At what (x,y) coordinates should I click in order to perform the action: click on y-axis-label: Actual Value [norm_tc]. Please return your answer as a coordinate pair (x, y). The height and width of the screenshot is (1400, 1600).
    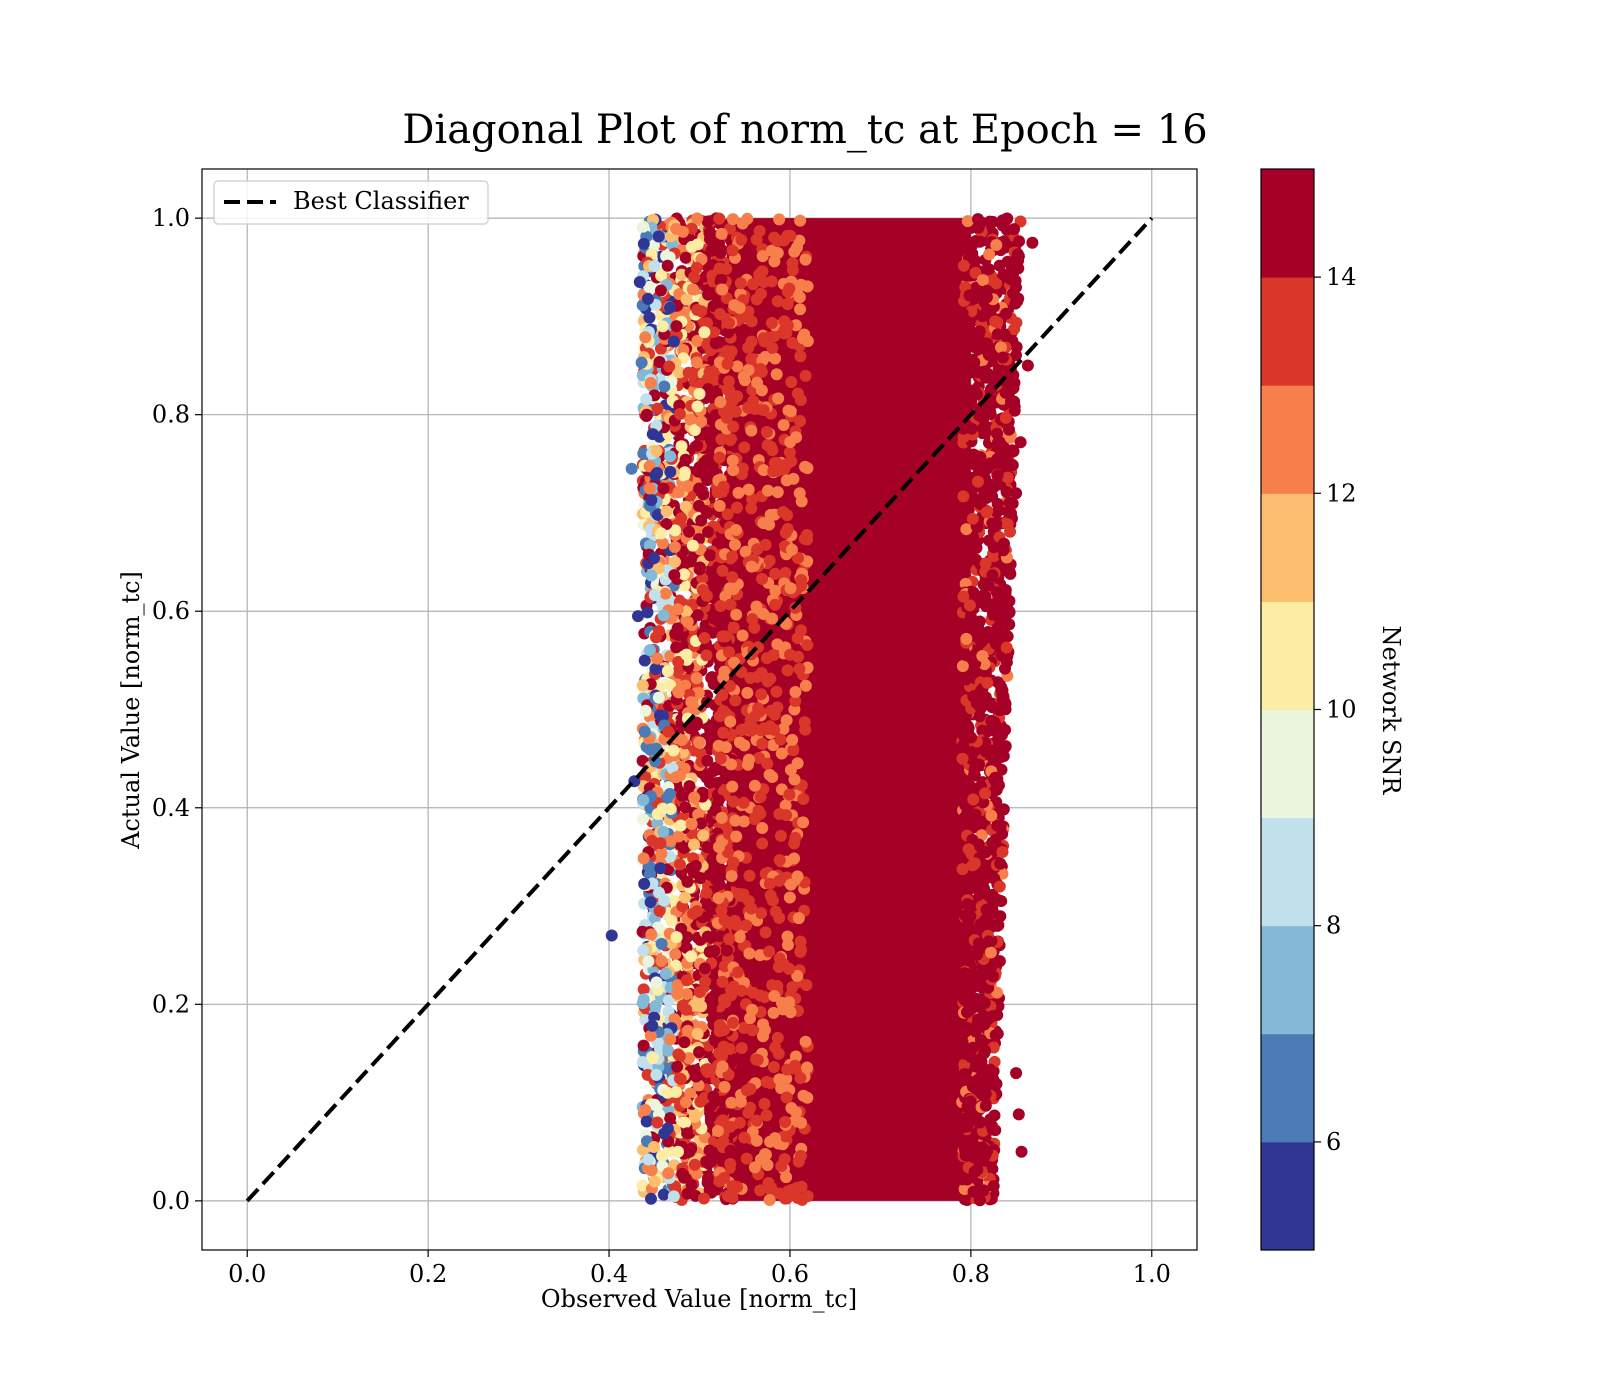
    Looking at the image, I should click on (131, 710).